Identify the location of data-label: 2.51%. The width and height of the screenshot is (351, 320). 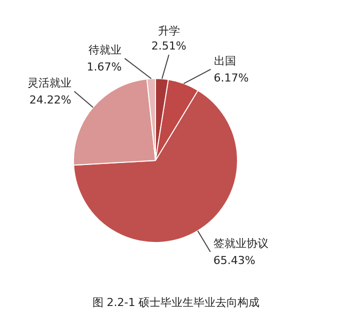
(168, 46).